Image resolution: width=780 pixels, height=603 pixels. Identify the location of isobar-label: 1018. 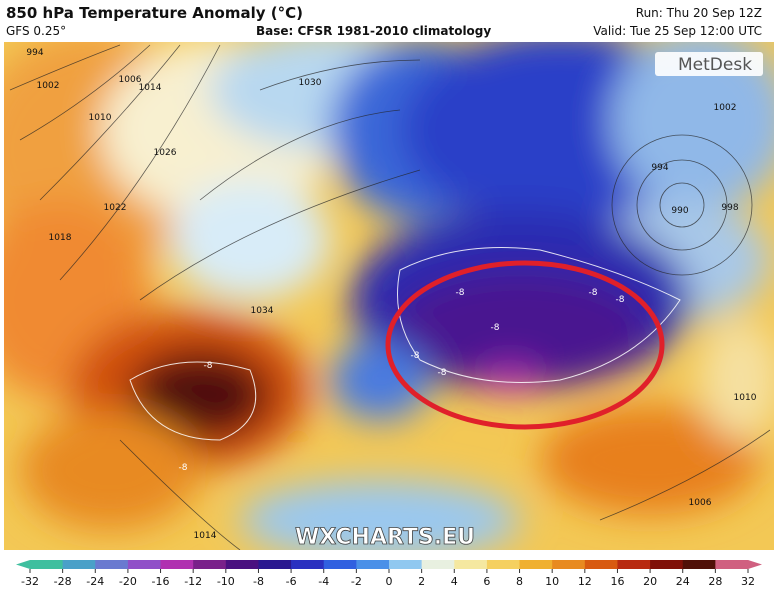
(60, 238).